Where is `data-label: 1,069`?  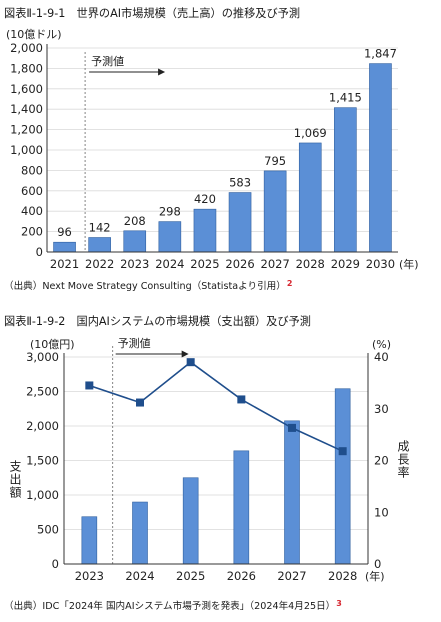 data-label: 1,069 is located at coordinates (310, 133).